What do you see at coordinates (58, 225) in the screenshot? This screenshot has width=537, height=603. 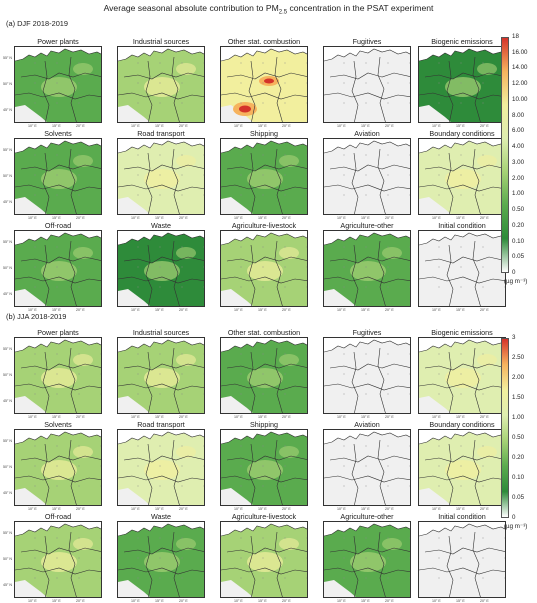 I see `panel-title: Off-road` at bounding box center [58, 225].